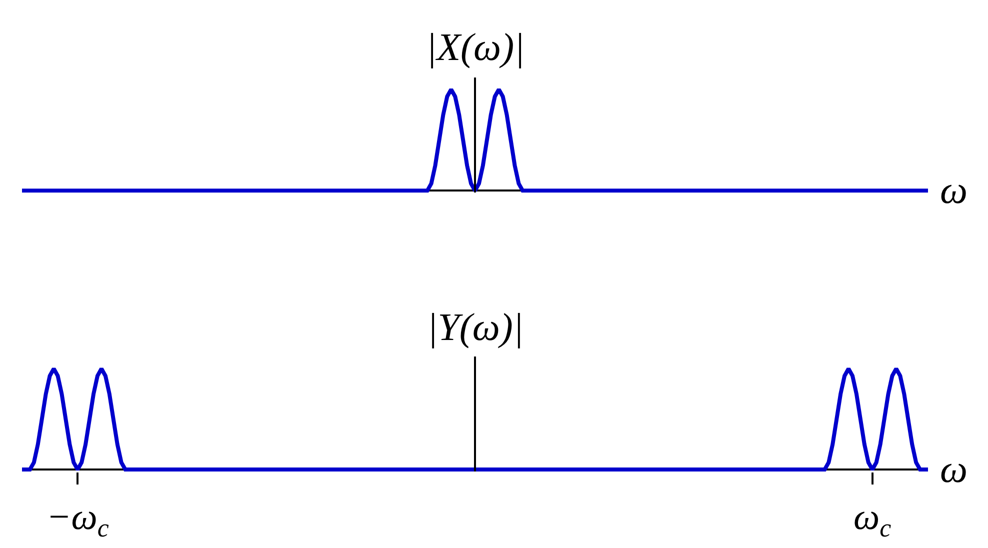  Describe the element at coordinates (78, 519) in the screenshot. I see `x-tick-label: −ω$_{c}$` at that location.